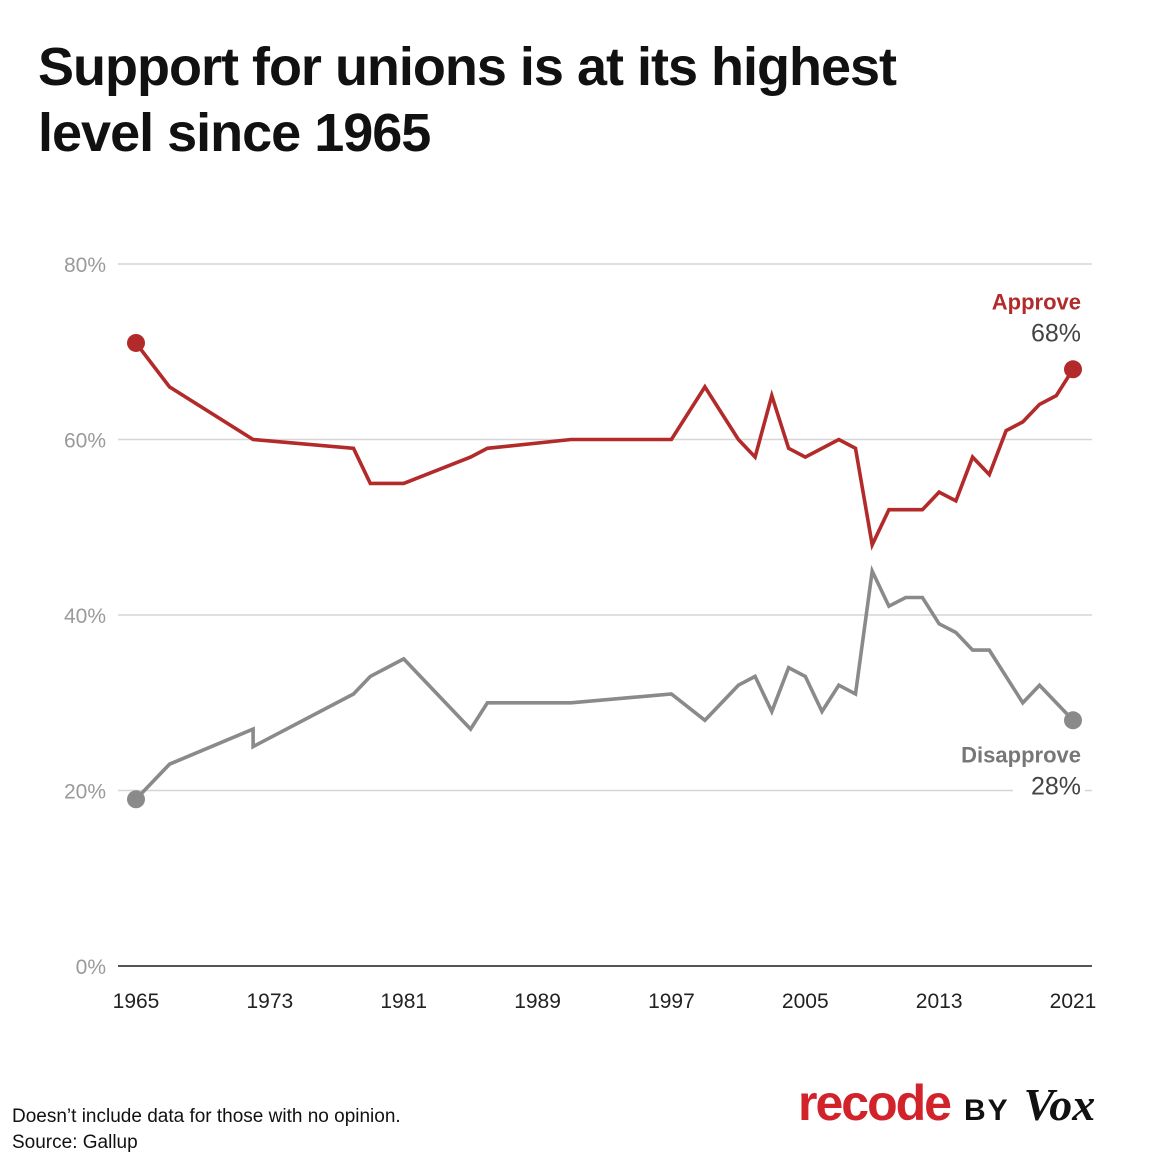 The width and height of the screenshot is (1170, 1171). Describe the element at coordinates (1073, 369) in the screenshot. I see `approve-end-point` at that location.